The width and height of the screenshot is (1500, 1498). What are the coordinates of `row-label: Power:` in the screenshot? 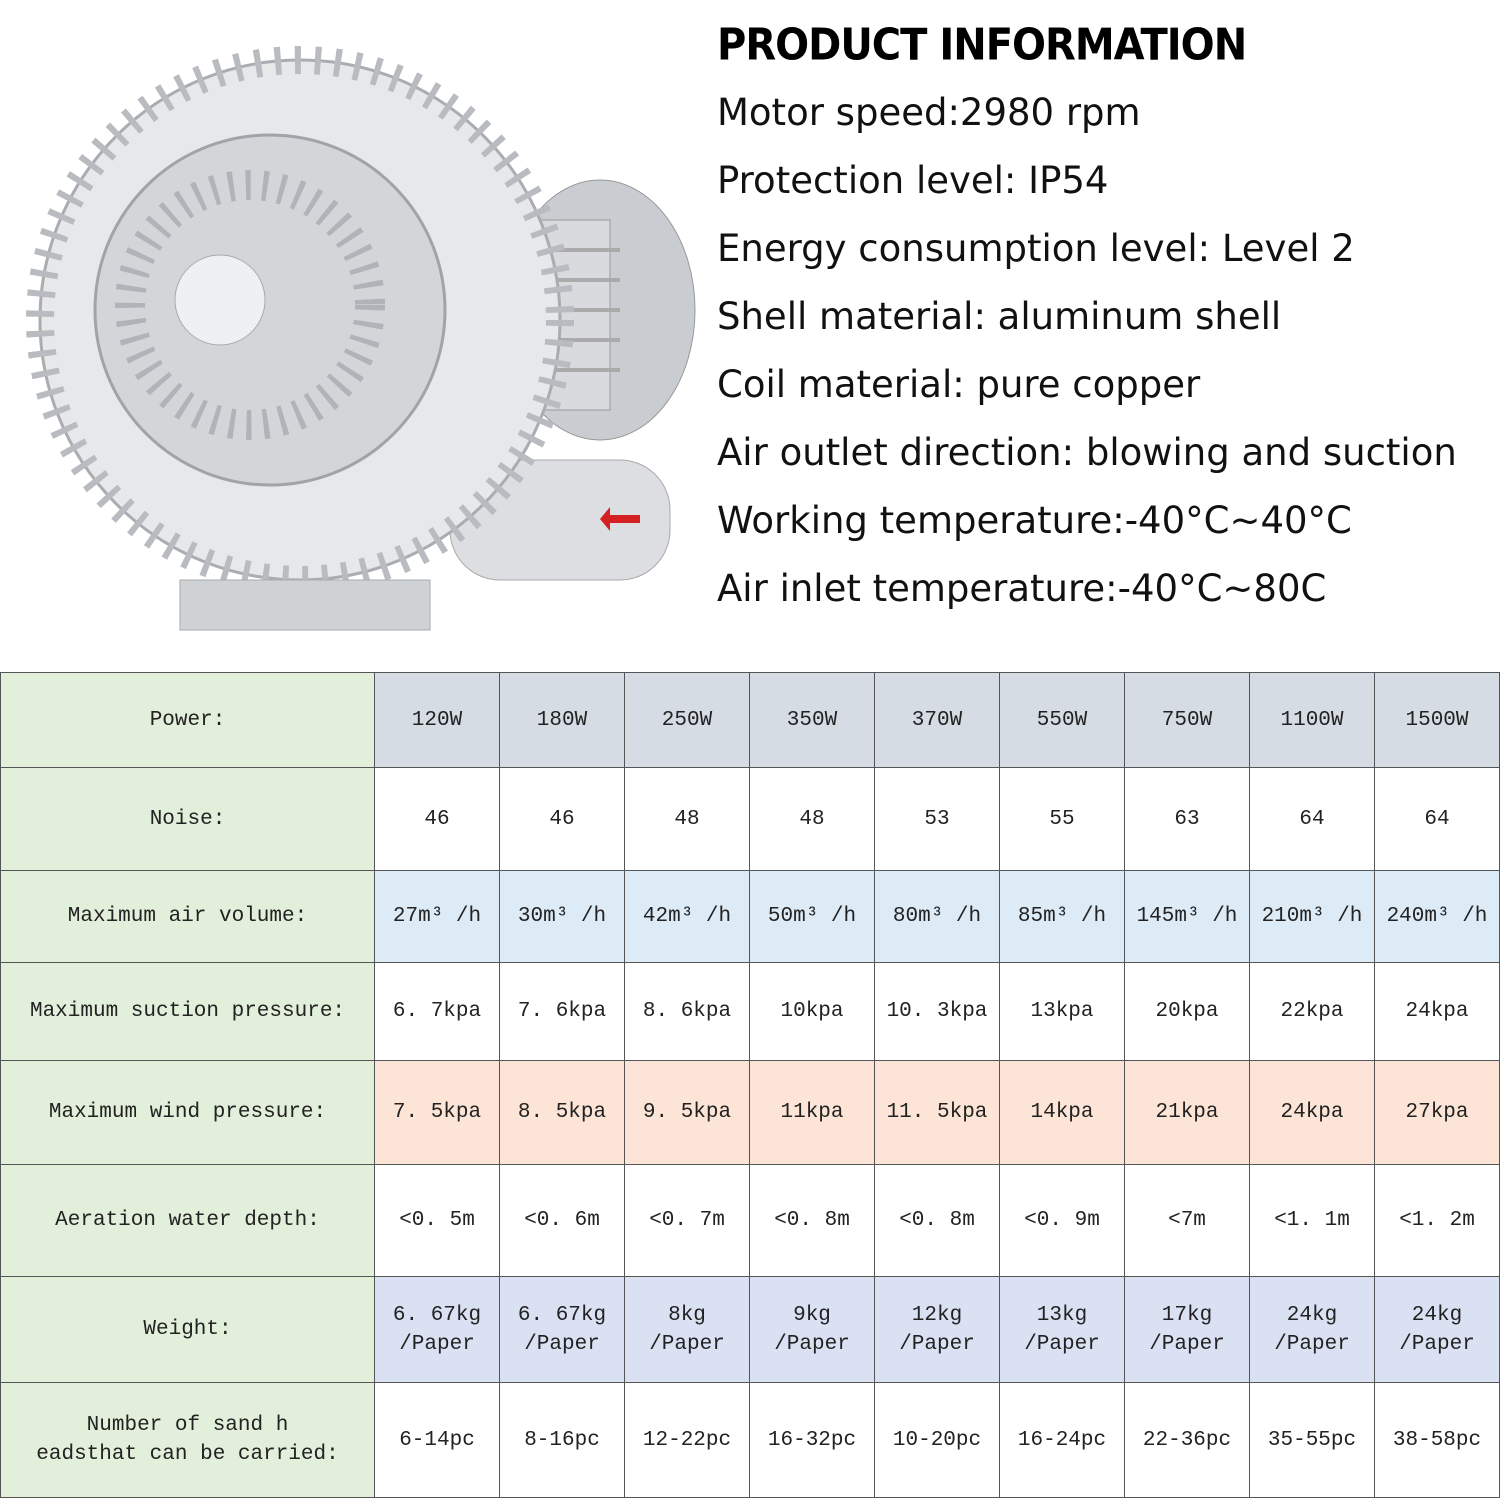 It's located at (187, 720).